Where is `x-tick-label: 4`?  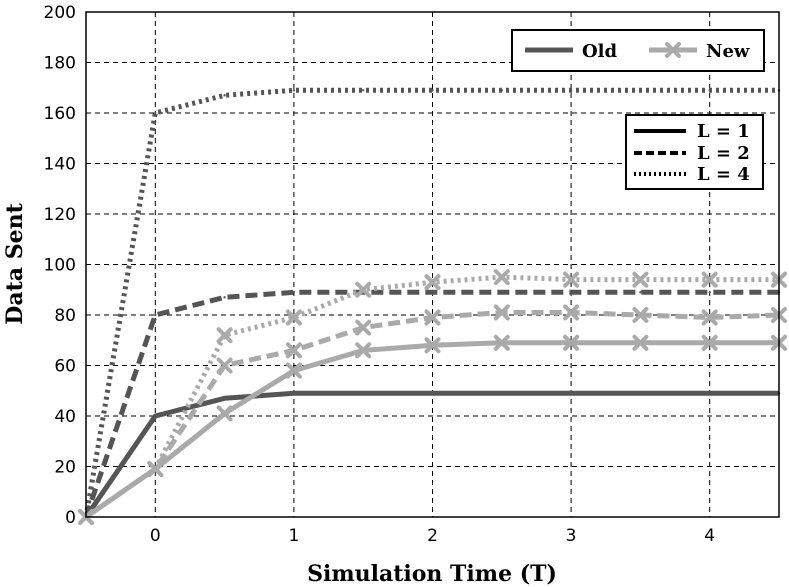
x-tick-label: 4 is located at coordinates (709, 536).